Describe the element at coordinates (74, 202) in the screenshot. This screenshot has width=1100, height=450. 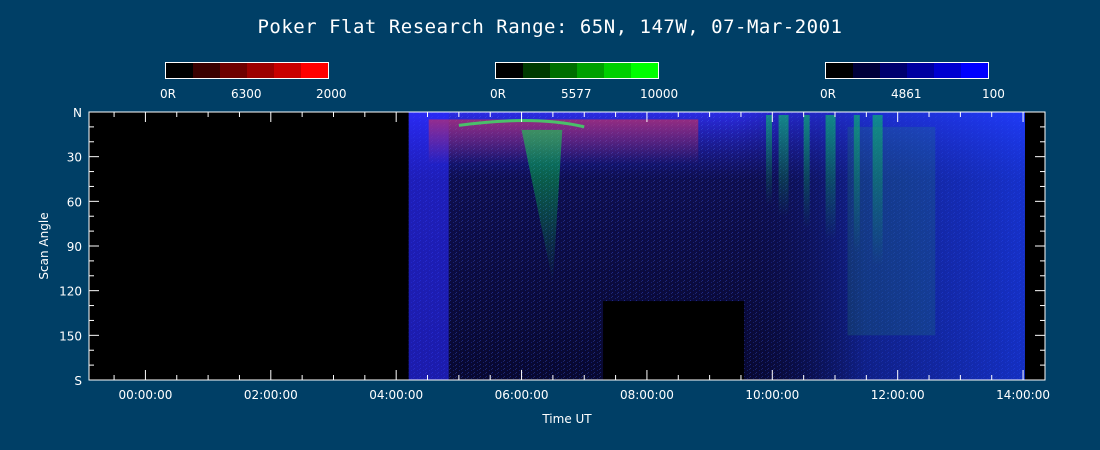
I see `y-tick-label: 60` at that location.